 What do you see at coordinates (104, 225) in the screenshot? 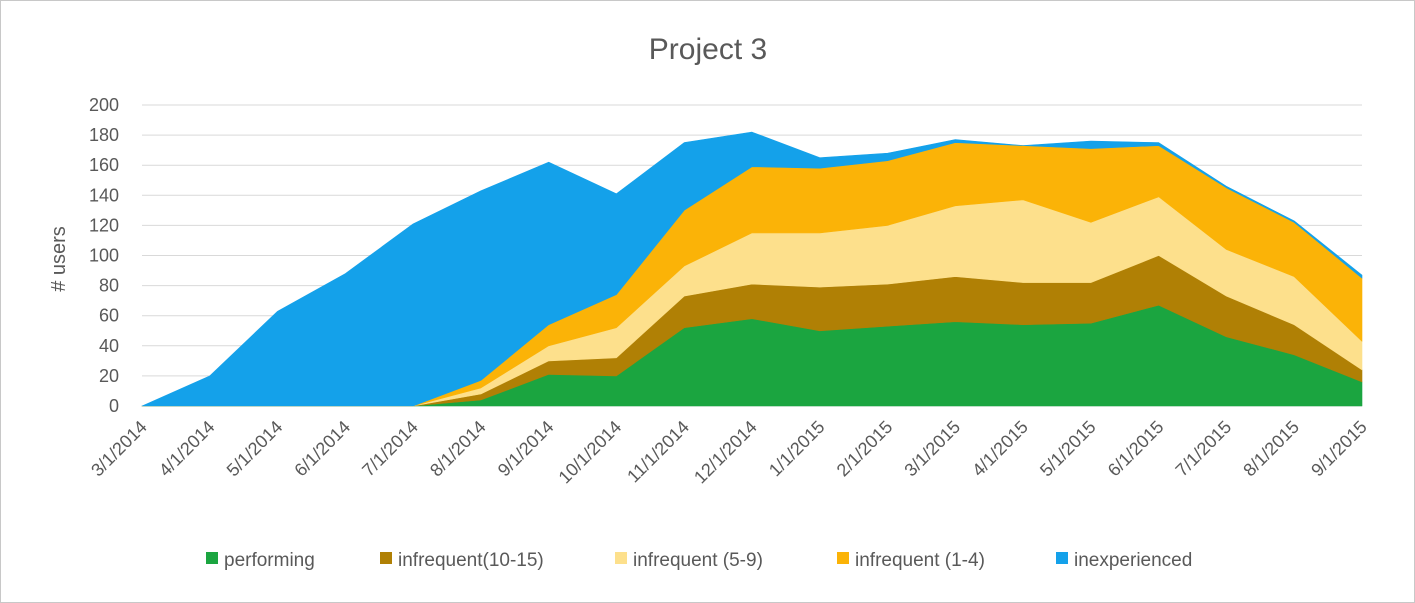
I see `y-tick-label: 120` at bounding box center [104, 225].